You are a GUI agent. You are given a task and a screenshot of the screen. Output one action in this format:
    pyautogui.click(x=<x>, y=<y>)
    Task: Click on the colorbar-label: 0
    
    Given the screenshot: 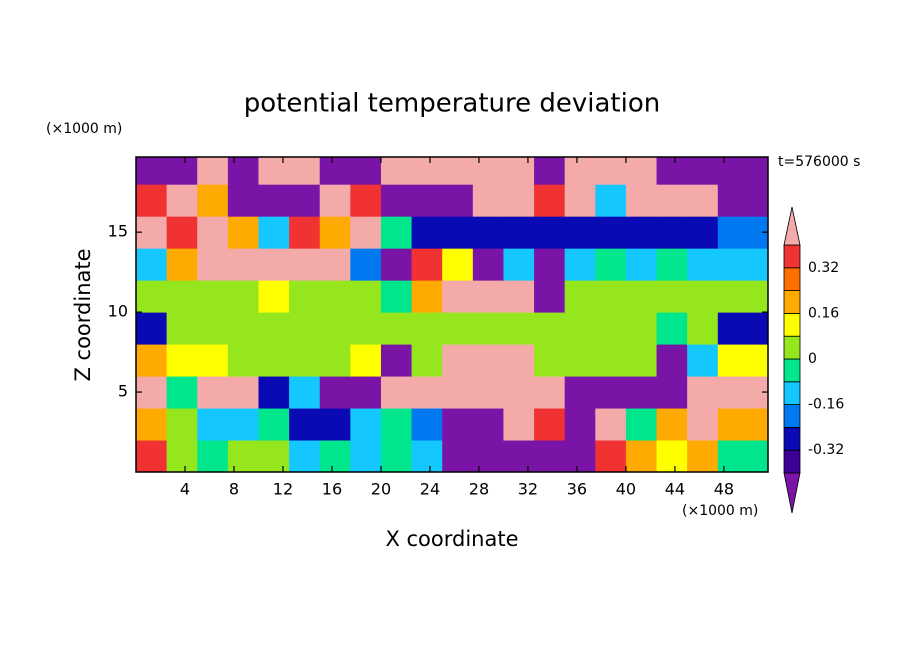 What is the action you would take?
    pyautogui.click(x=812, y=359)
    